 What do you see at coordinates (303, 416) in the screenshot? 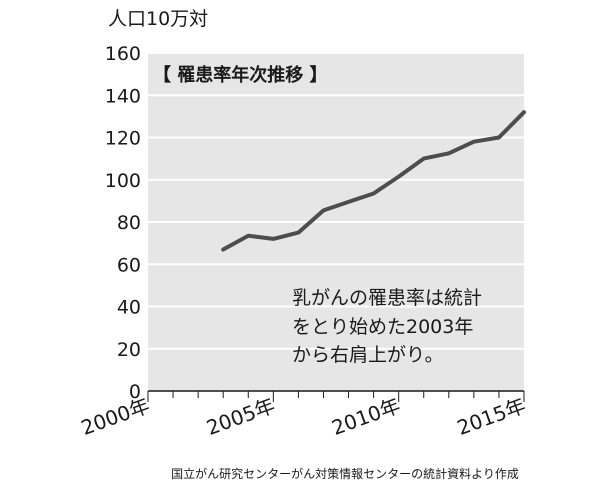
I see `x-axis-labels: 2000年 2005年 2010年 2015年` at bounding box center [303, 416].